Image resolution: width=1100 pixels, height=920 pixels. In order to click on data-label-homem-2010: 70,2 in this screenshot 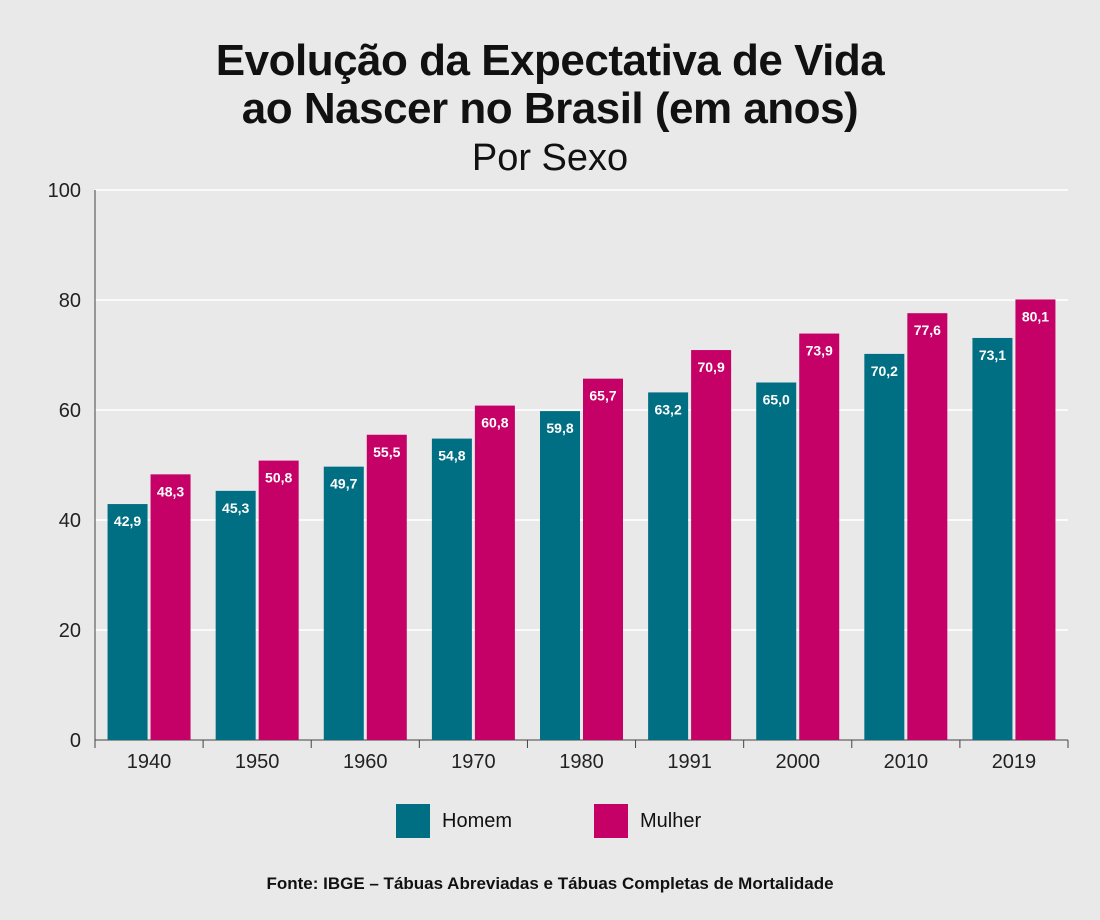, I will do `click(884, 371)`.